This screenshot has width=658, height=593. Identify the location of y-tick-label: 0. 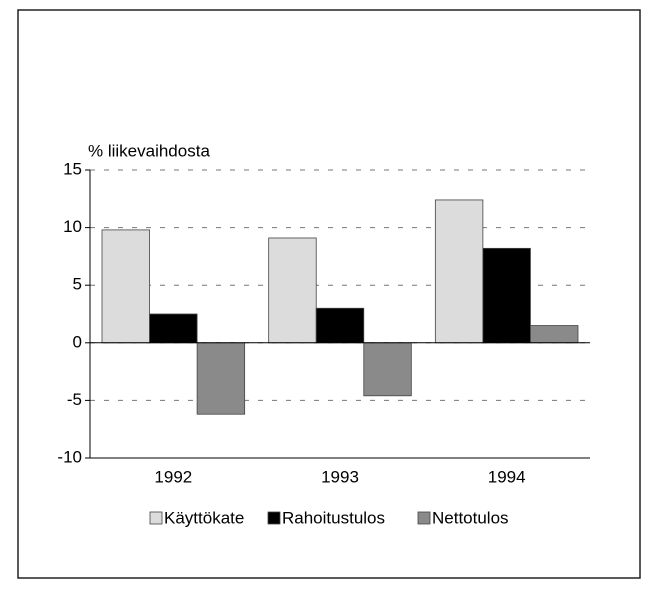
(77, 341).